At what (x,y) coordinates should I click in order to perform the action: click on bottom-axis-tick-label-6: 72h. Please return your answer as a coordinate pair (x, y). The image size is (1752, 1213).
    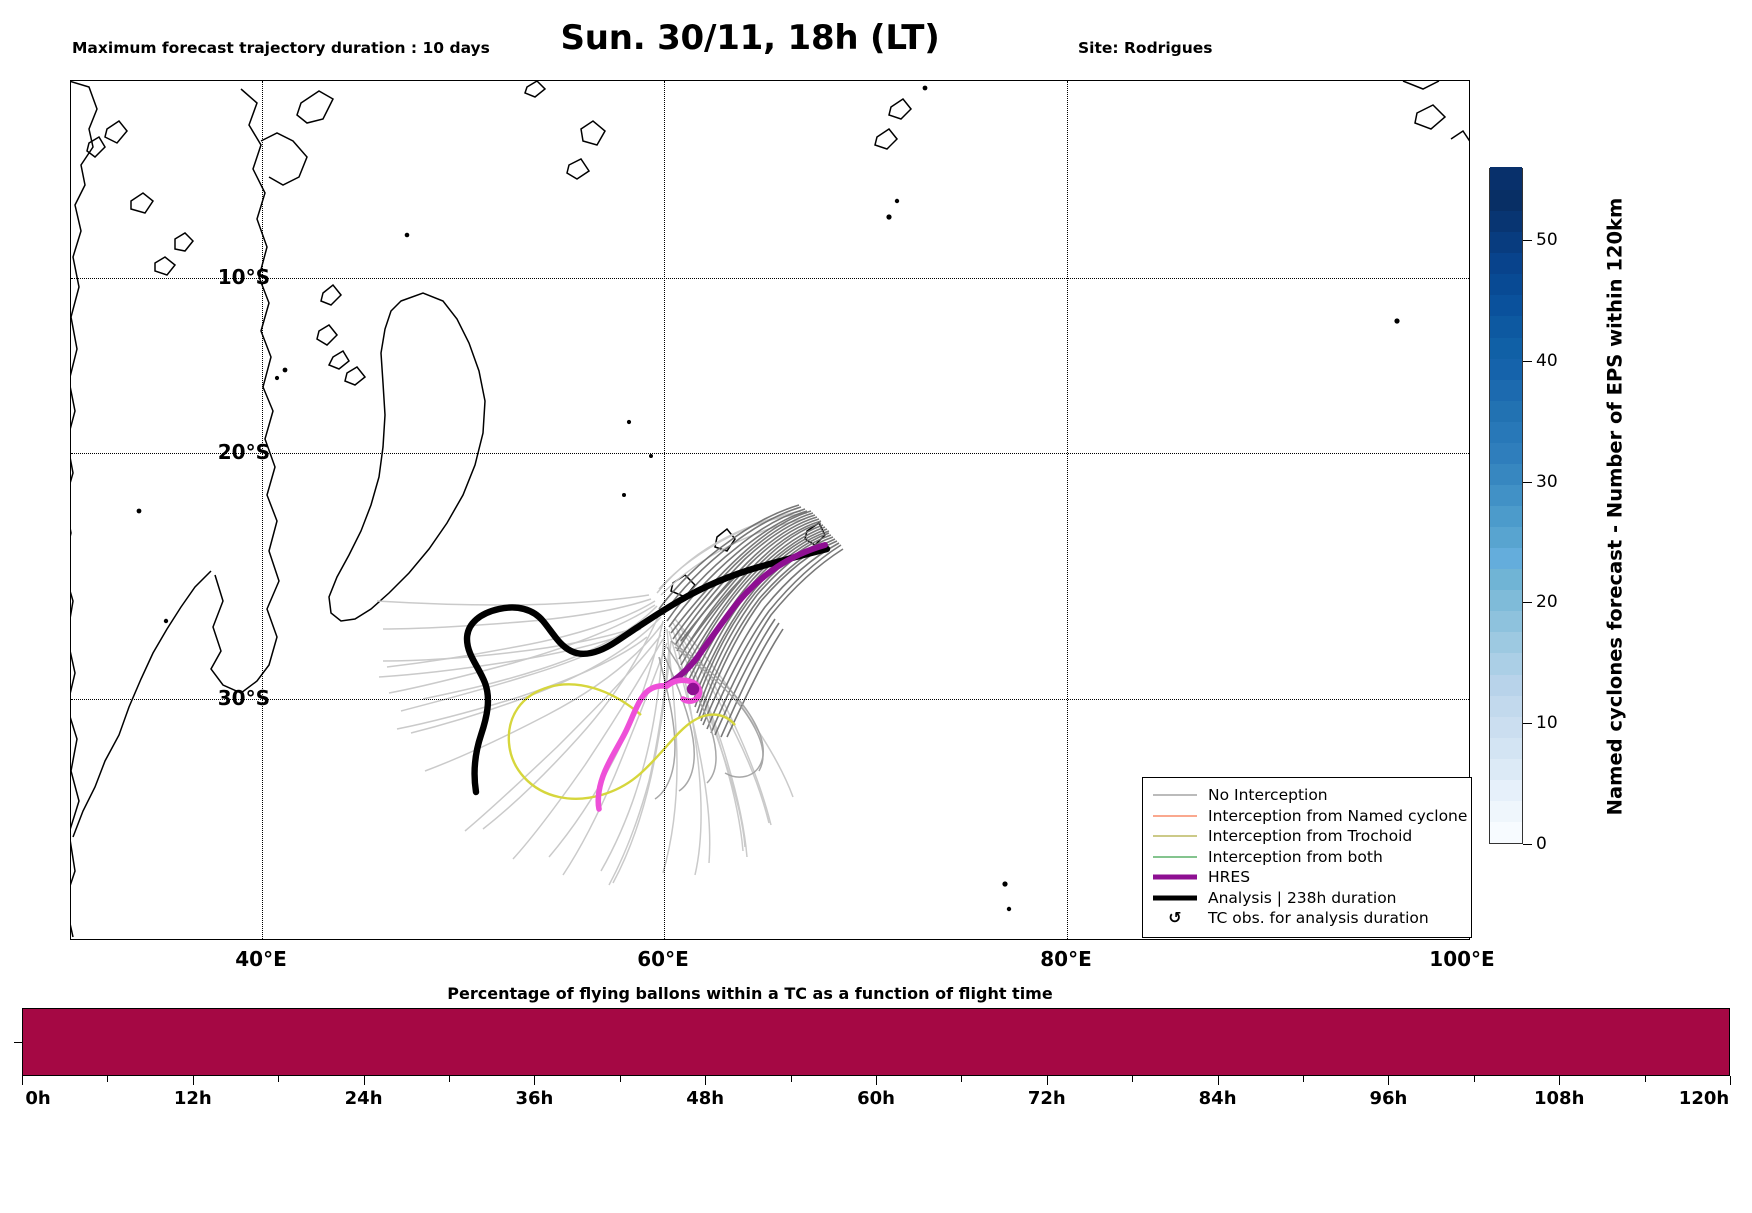
    Looking at the image, I should click on (1046, 1098).